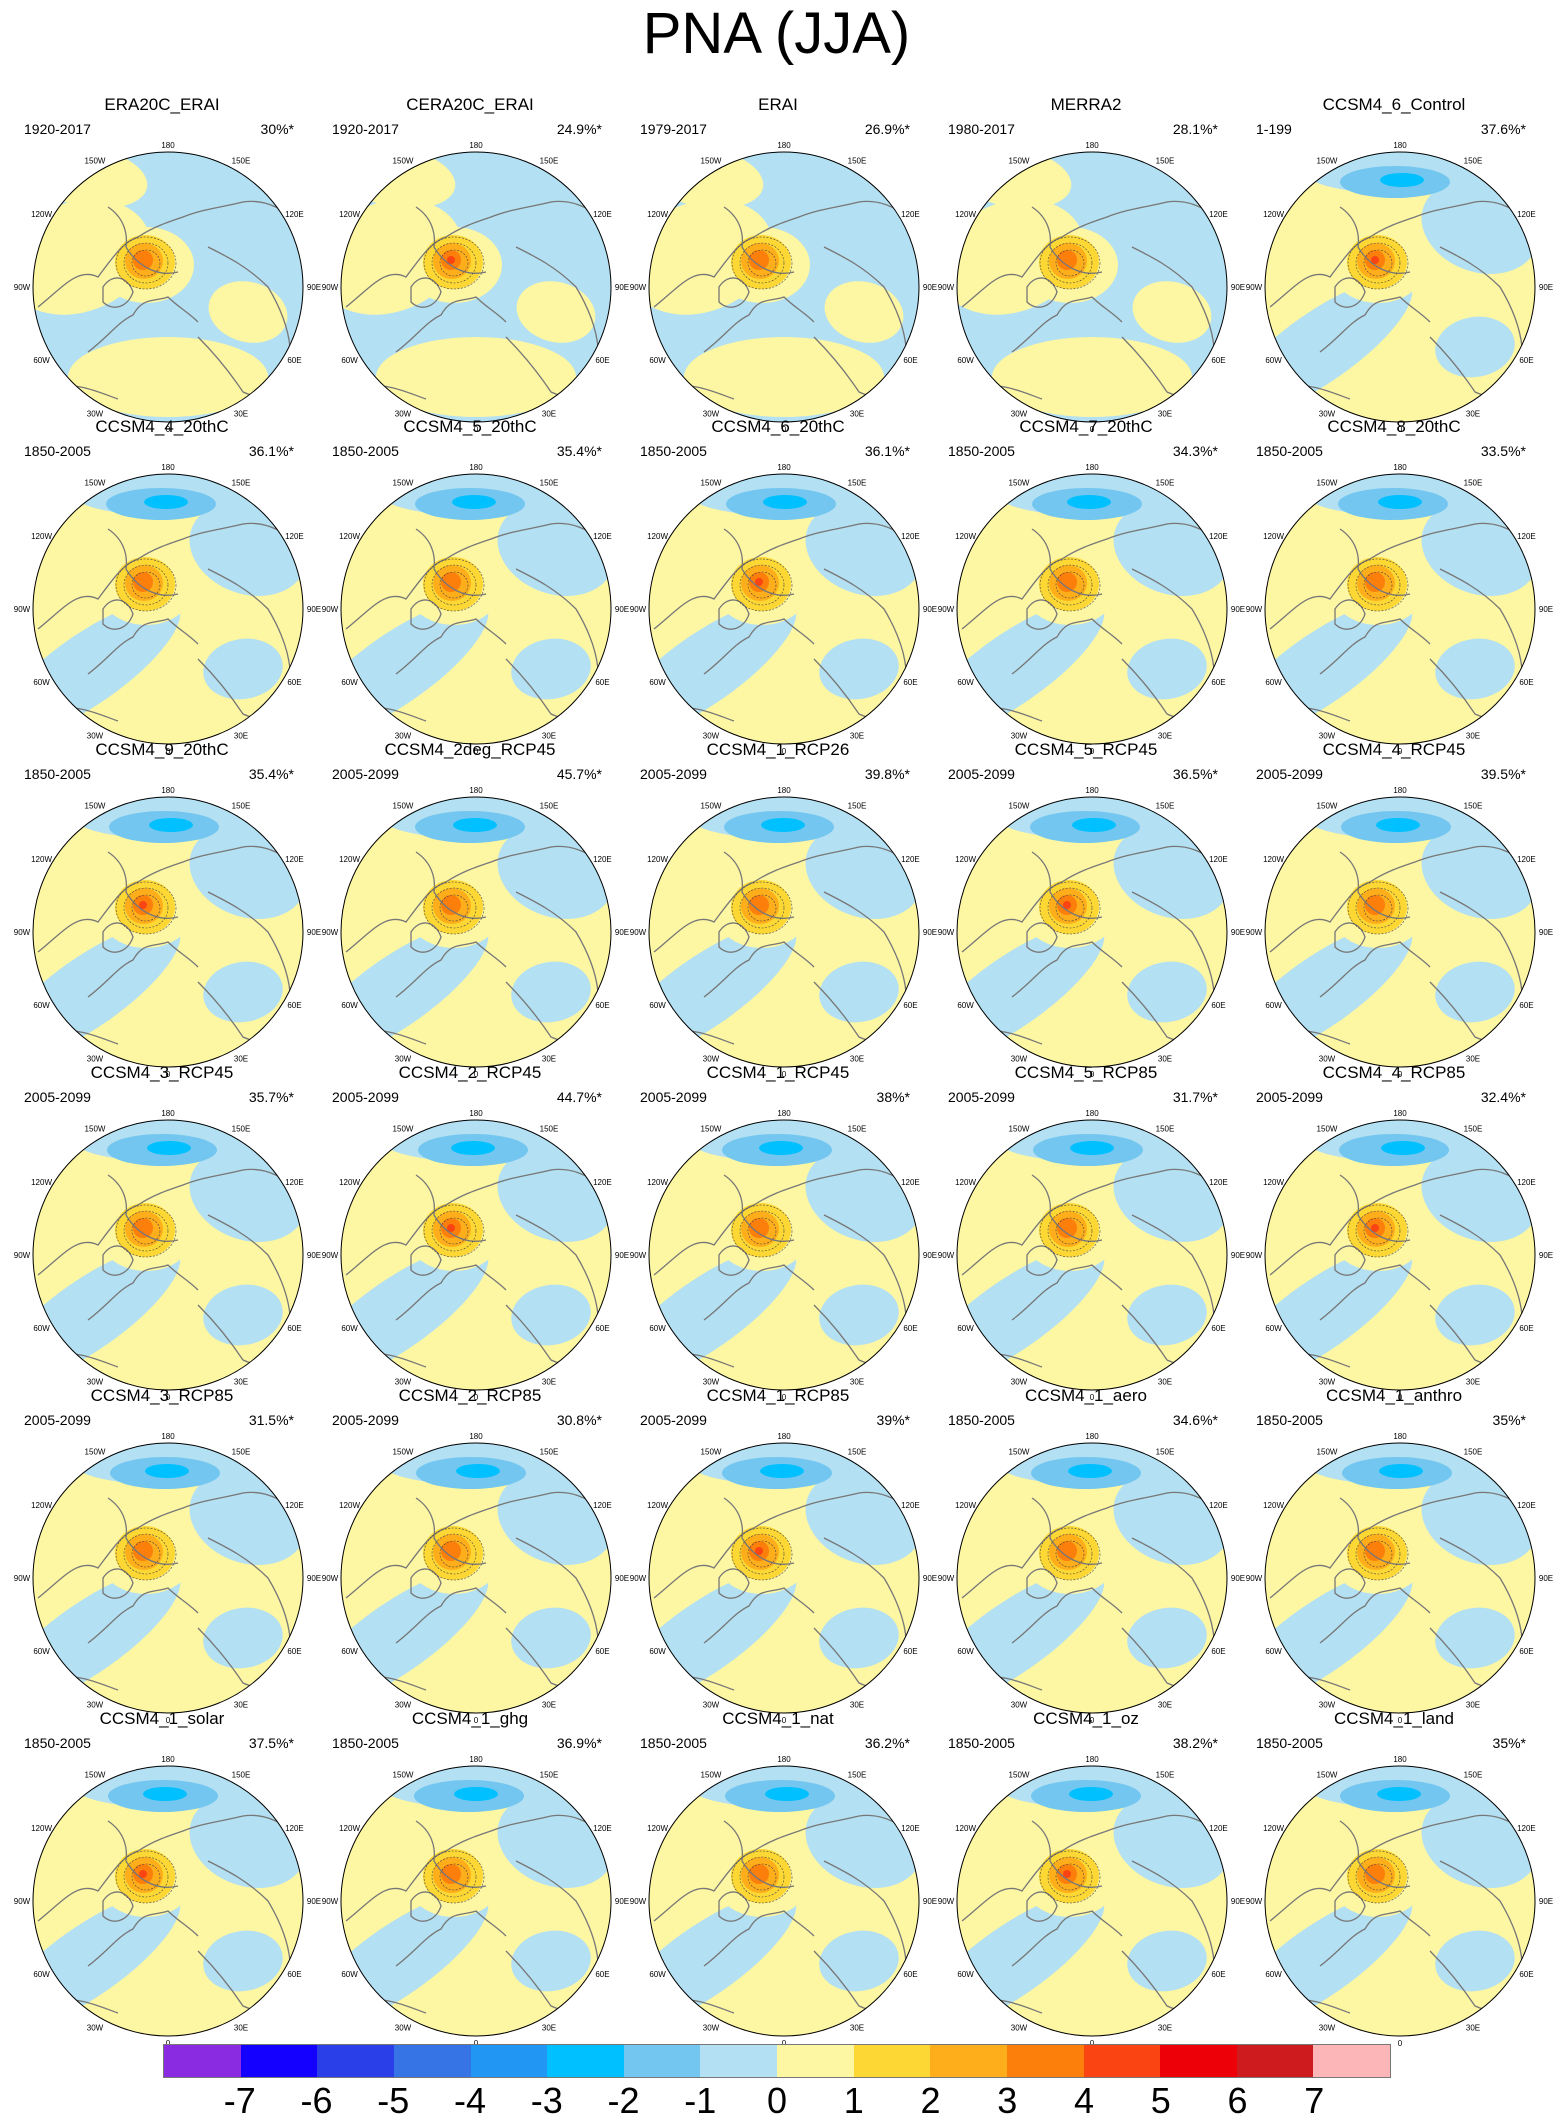 The image size is (1553, 2123). What do you see at coordinates (271, 1420) in the screenshot?
I see `panel-variance-percent: 31.5%*` at bounding box center [271, 1420].